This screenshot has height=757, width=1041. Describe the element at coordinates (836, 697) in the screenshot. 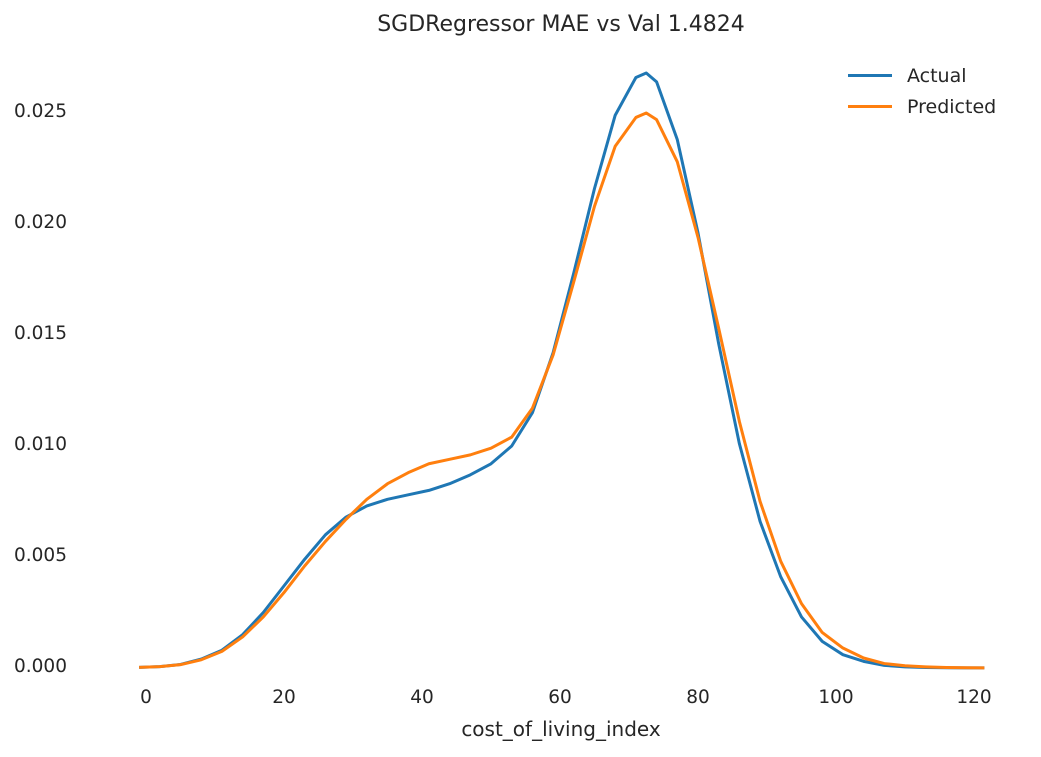

I see `x-tick-label: 100` at that location.